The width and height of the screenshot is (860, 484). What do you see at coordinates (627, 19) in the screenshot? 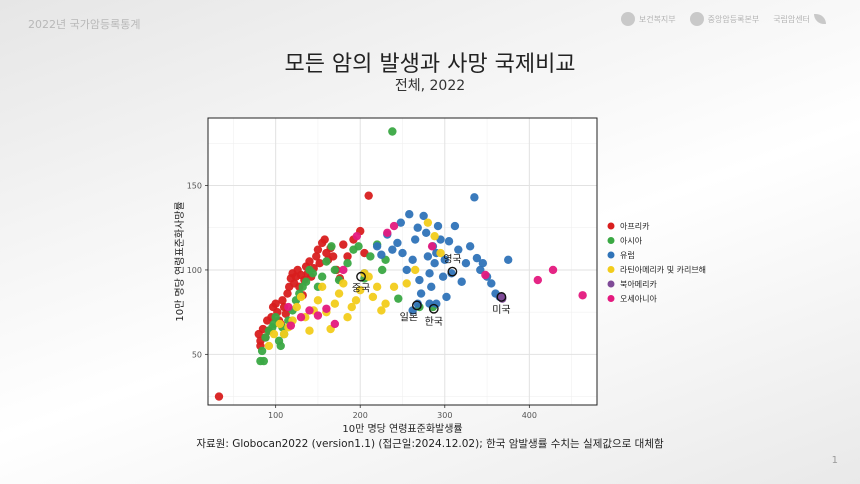
I see `ministry-emblem-icon` at bounding box center [627, 19].